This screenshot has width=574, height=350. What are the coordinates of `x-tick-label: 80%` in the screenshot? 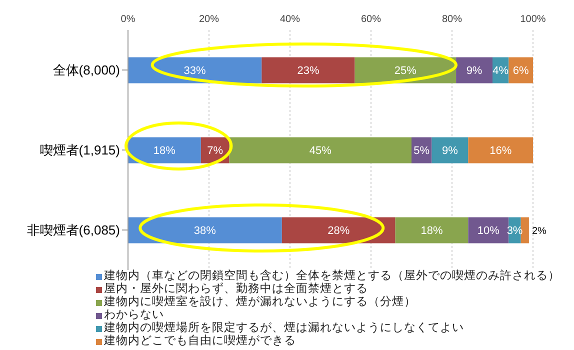 It's located at (452, 19).